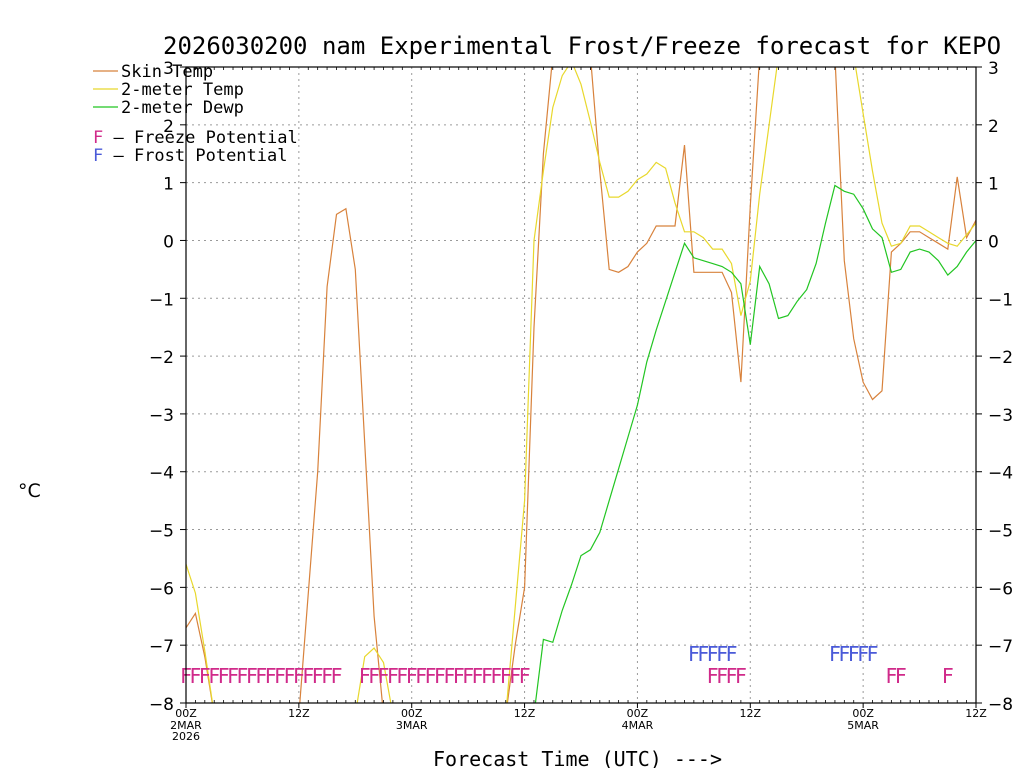  Describe the element at coordinates (161, 589) in the screenshot. I see `y-tick-label: −6` at that location.